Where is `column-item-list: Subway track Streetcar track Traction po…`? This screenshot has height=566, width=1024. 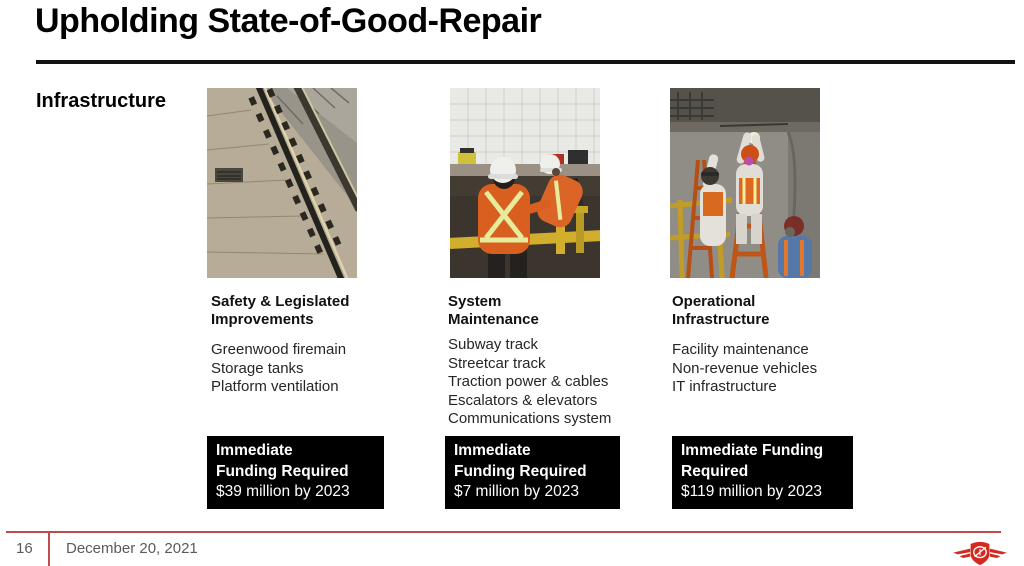
column-item-list: Subway track Streetcar track Traction po… is located at coordinates (543, 382).